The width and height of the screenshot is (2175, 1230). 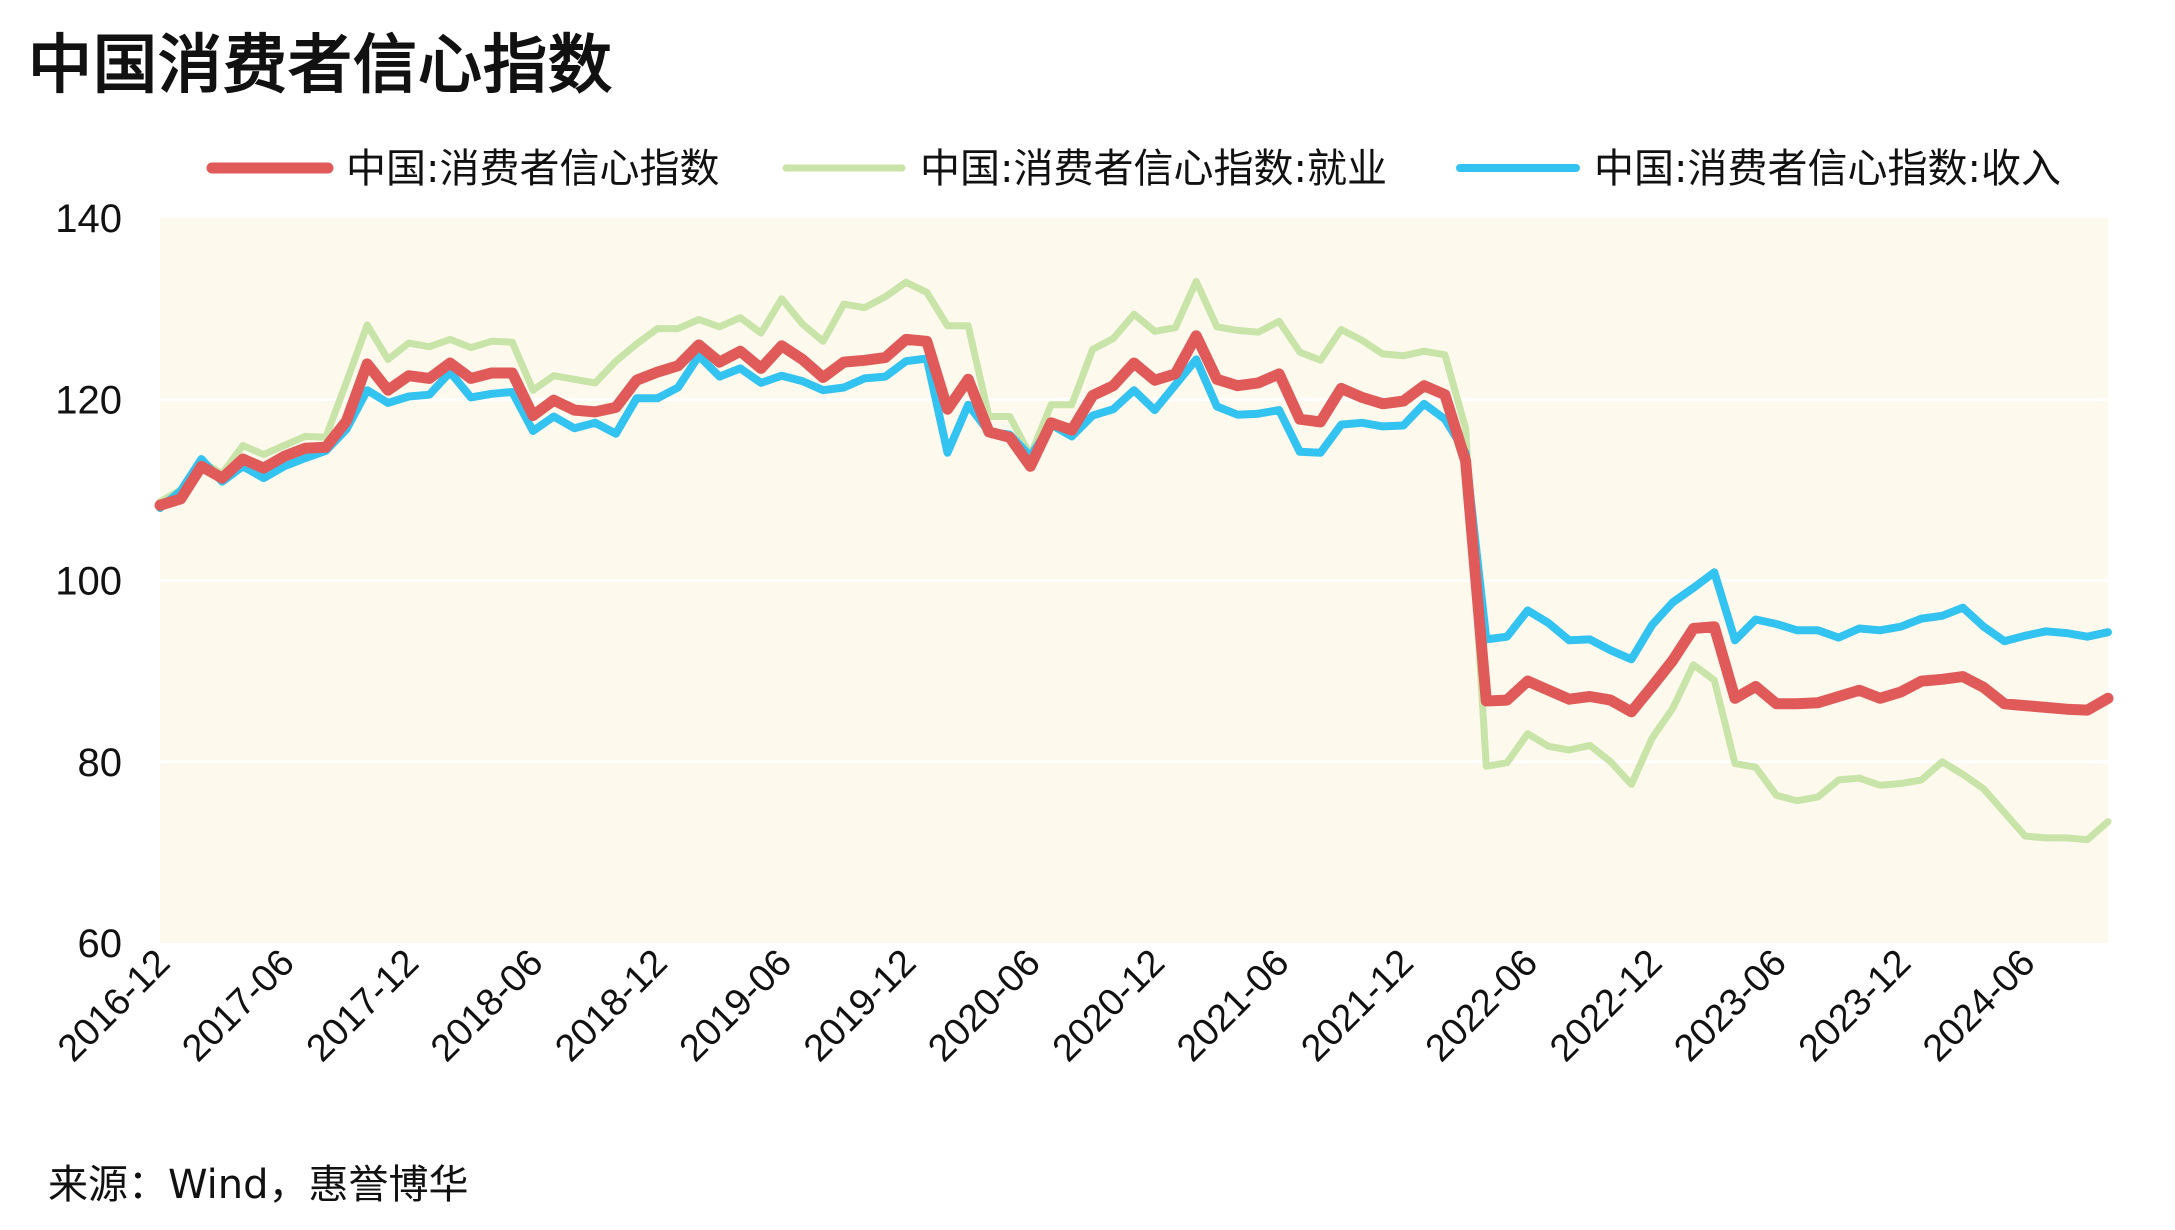 What do you see at coordinates (238, 1006) in the screenshot?
I see `x-tick-label: 2017-06` at bounding box center [238, 1006].